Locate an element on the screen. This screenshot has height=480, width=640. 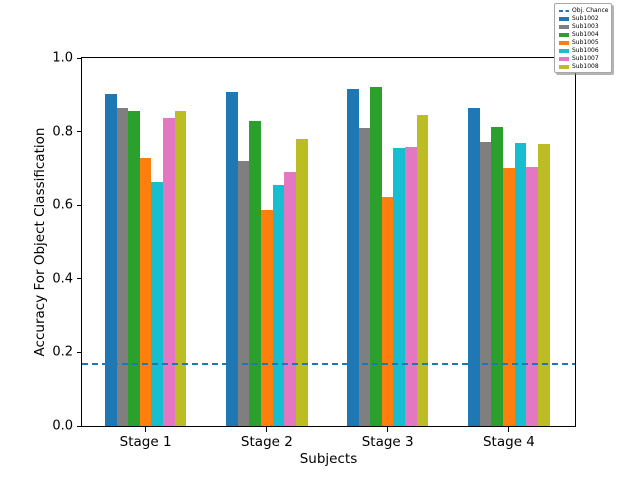
bar-sub1003-stage3 is located at coordinates (364, 276).